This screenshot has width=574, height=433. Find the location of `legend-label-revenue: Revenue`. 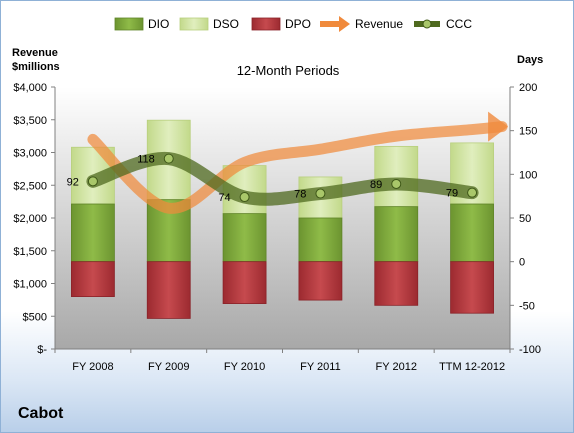

legend-label-revenue: Revenue is located at coordinates (379, 24).